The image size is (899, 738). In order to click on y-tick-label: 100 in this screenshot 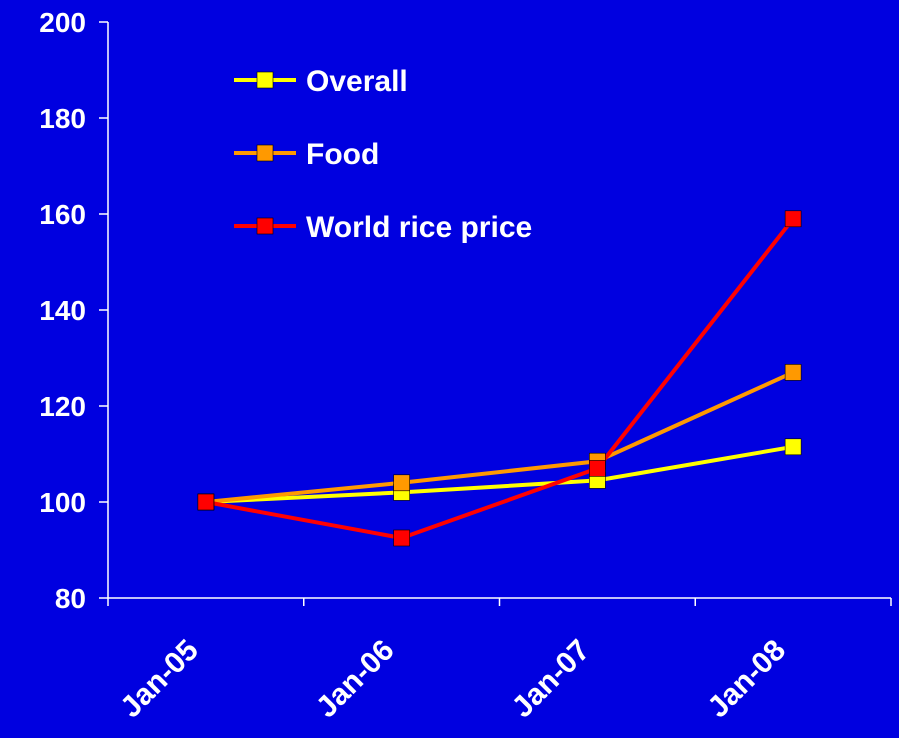, I will do `click(62, 502)`.